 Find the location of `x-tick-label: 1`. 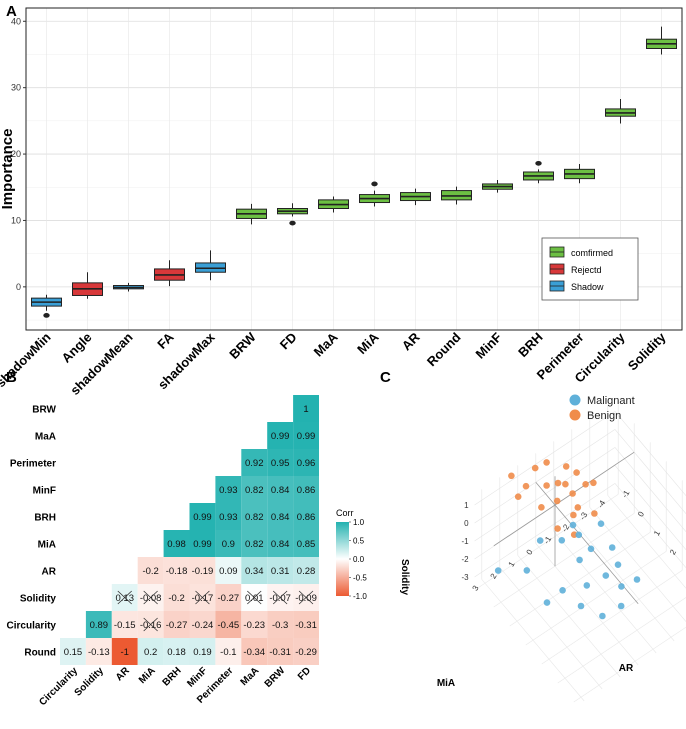

x-tick-label: 1 is located at coordinates (657, 533).